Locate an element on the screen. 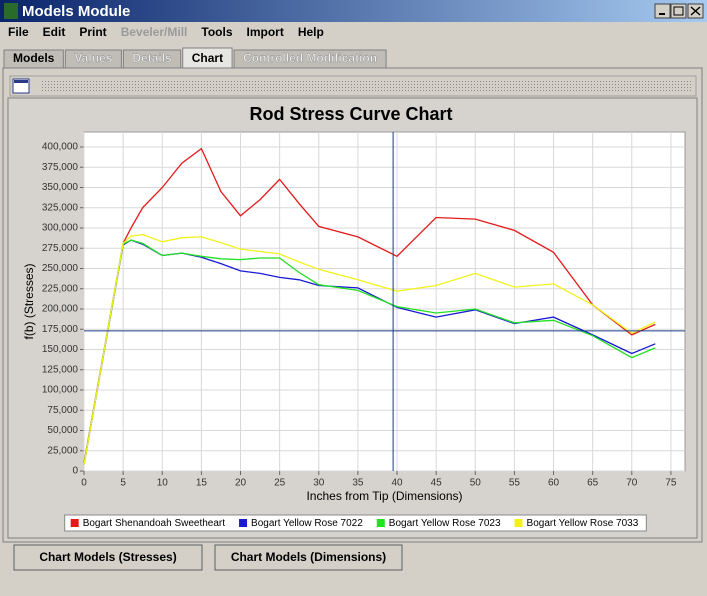 This screenshot has width=707, height=596. x-tick-label: 25 is located at coordinates (280, 483).